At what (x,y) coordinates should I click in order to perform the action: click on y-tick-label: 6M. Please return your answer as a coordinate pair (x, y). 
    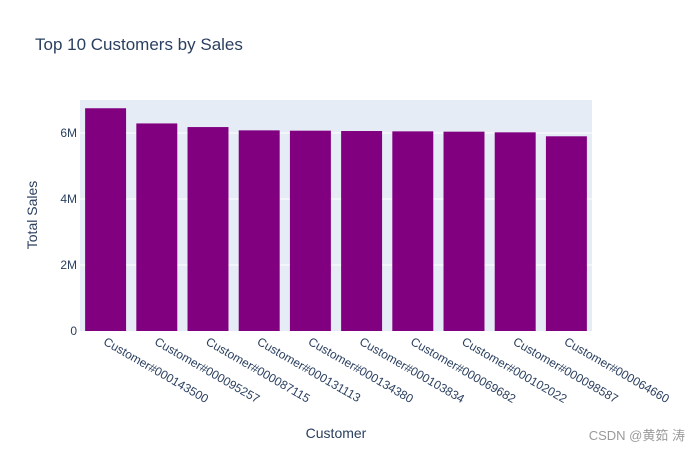
    Looking at the image, I should click on (68, 133).